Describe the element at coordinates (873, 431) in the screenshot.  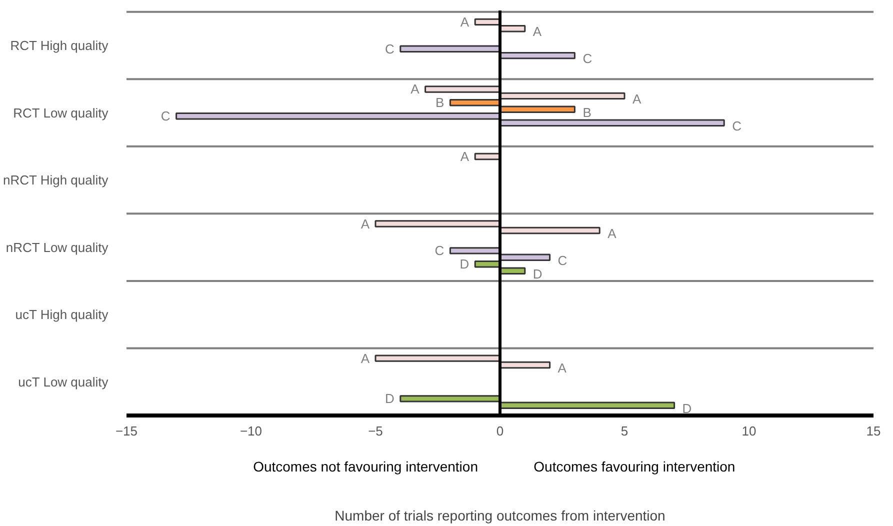
I see `x-tick-label: 15` at that location.